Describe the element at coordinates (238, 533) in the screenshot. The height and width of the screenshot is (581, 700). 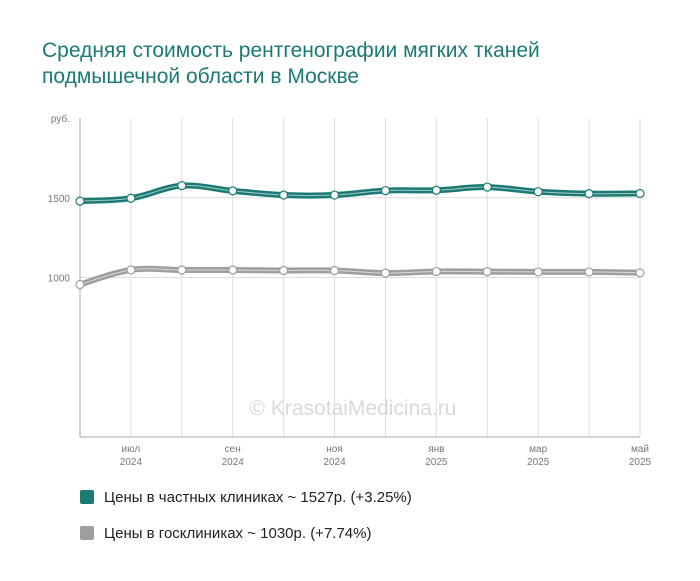
I see `legend-label-public: Цены в госклиниках ~ 1030р. (+7.74%)` at that location.